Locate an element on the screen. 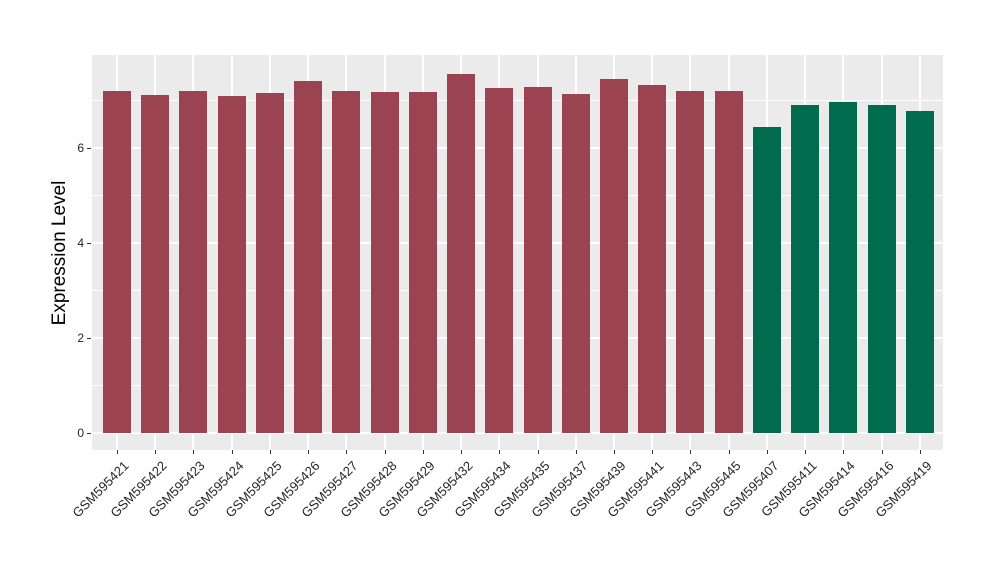 The height and width of the screenshot is (580, 1000). bar-GSM595411 is located at coordinates (805, 269).